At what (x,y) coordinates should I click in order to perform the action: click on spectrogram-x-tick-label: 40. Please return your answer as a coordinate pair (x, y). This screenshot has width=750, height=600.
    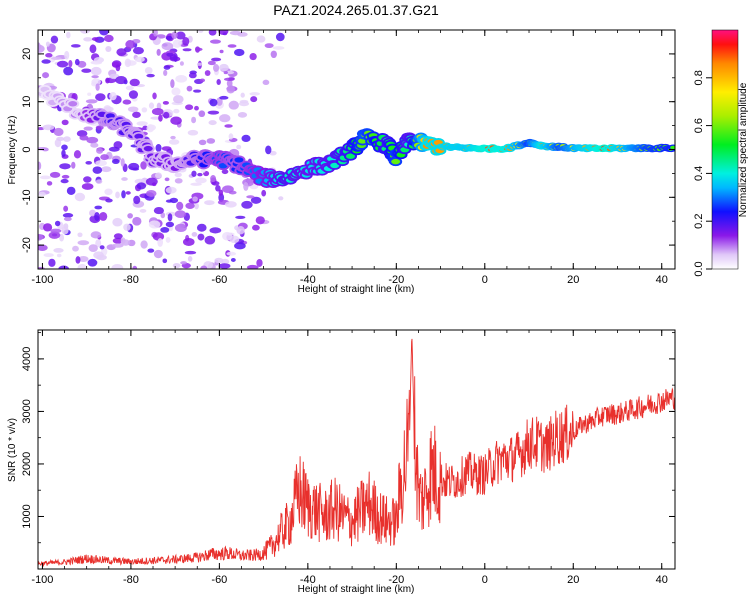
    Looking at the image, I should click on (662, 280).